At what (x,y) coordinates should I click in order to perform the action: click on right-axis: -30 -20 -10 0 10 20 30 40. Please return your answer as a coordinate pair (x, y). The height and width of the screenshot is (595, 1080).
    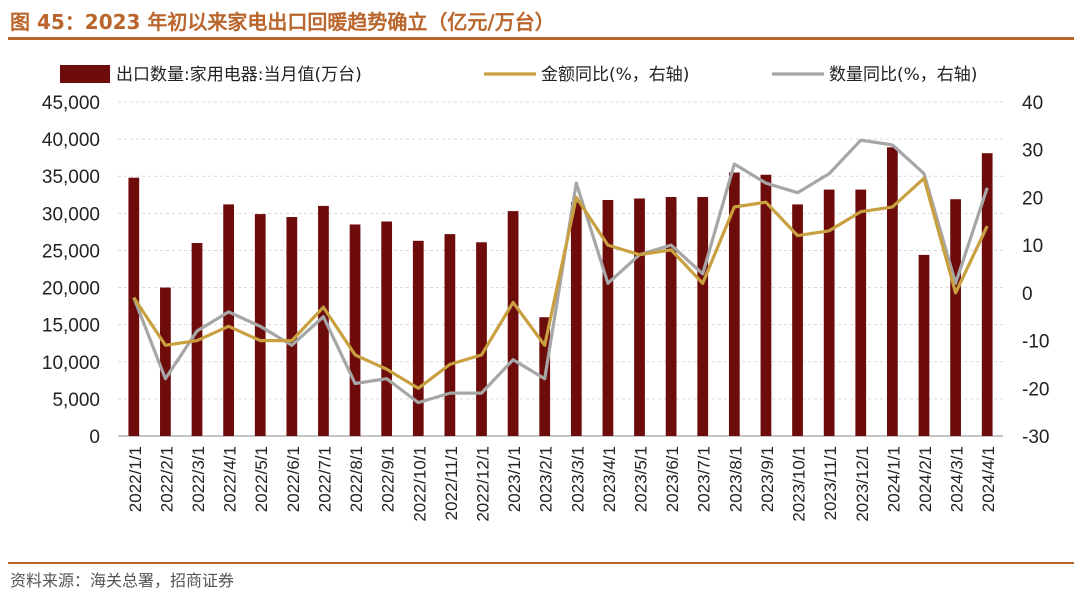
    Looking at the image, I should click on (1035, 270).